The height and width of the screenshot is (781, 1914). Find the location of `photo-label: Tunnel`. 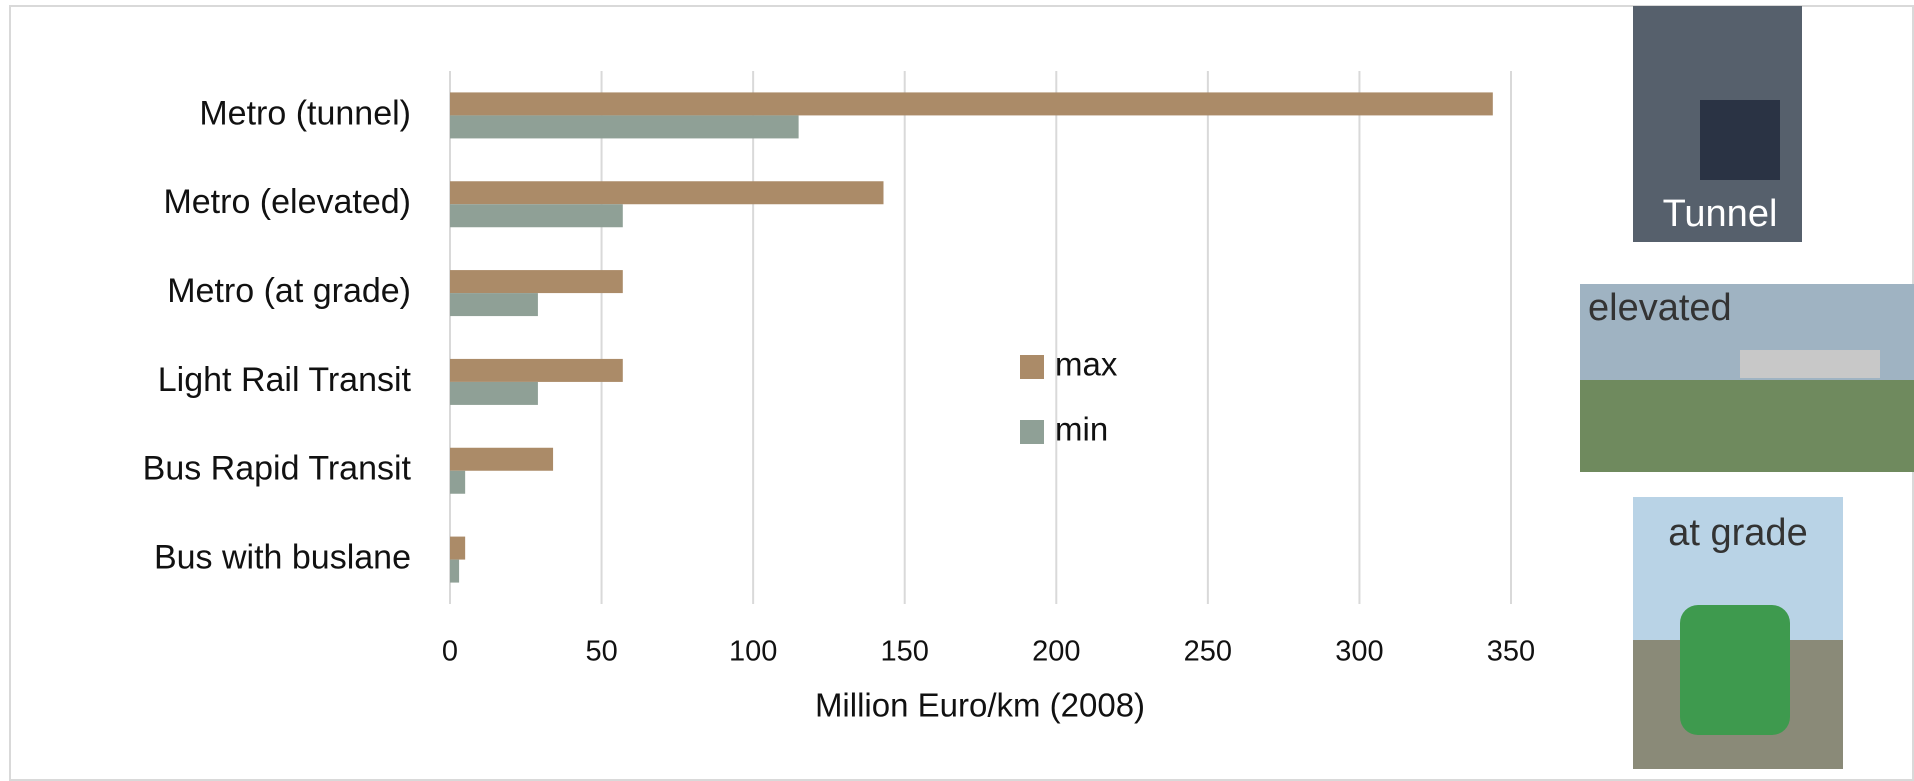

photo-label: Tunnel is located at coordinates (1720, 214).